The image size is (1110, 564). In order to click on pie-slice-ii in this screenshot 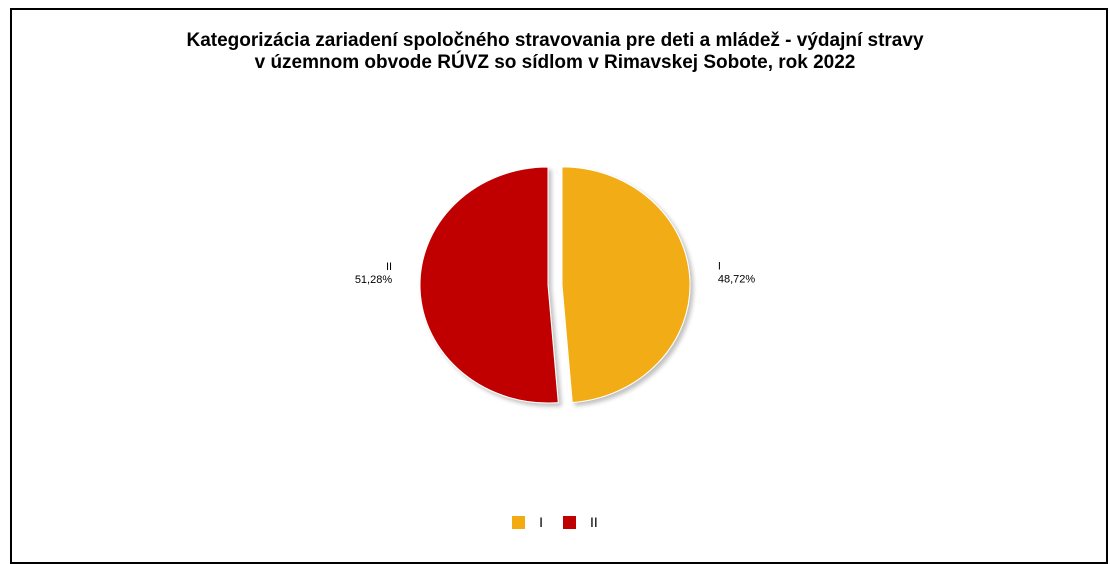, I will do `click(489, 285)`.